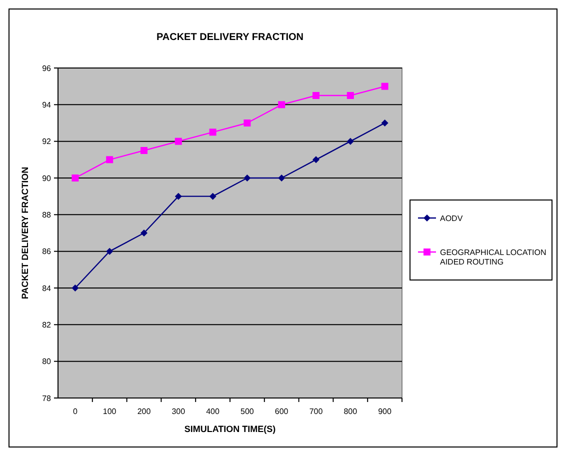  What do you see at coordinates (213, 411) in the screenshot?
I see `x-tick-label: 400` at bounding box center [213, 411].